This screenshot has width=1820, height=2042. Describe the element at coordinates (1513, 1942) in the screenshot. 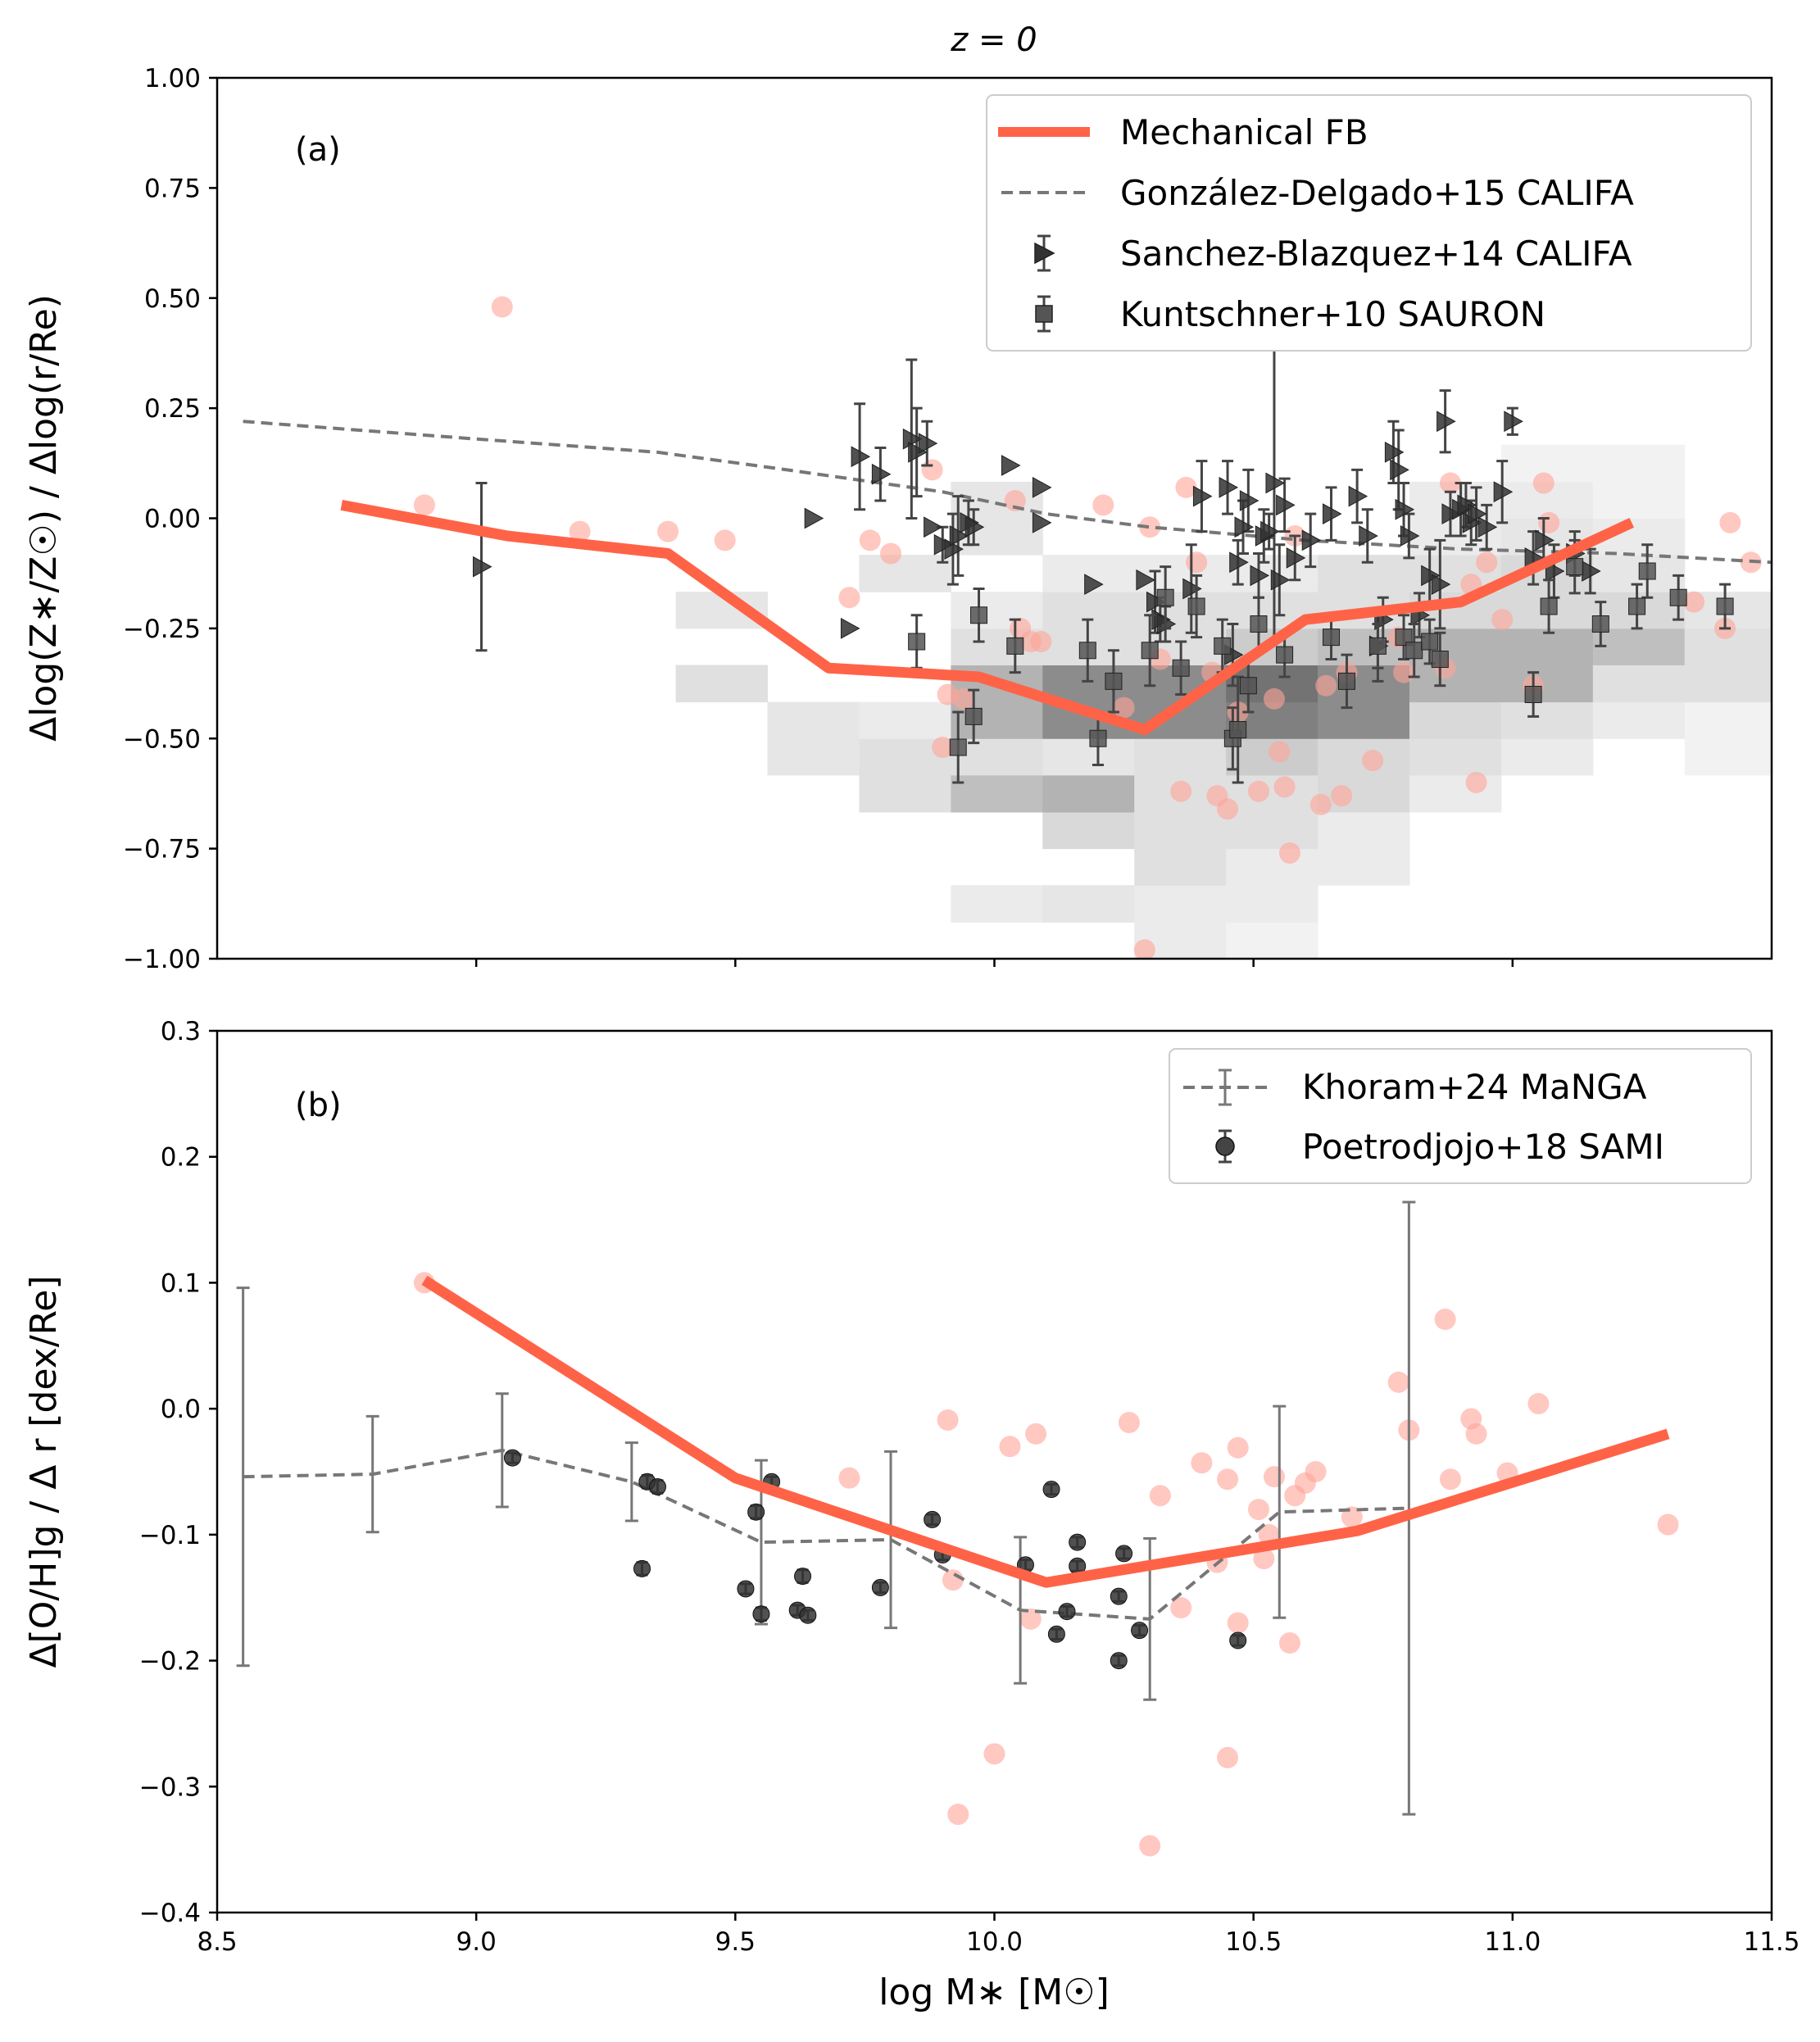

I see `x-tick-label: 11.0` at that location.